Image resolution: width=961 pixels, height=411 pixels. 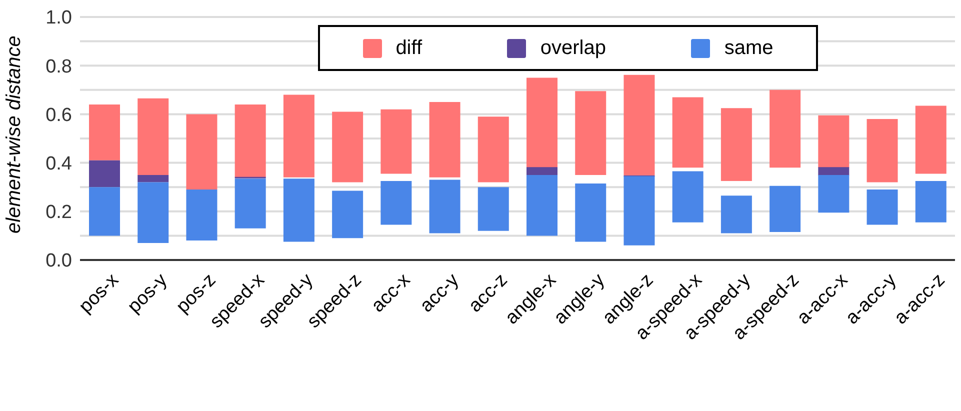 What do you see at coordinates (59, 164) in the screenshot?
I see `y-tick-label: 0.4` at bounding box center [59, 164].